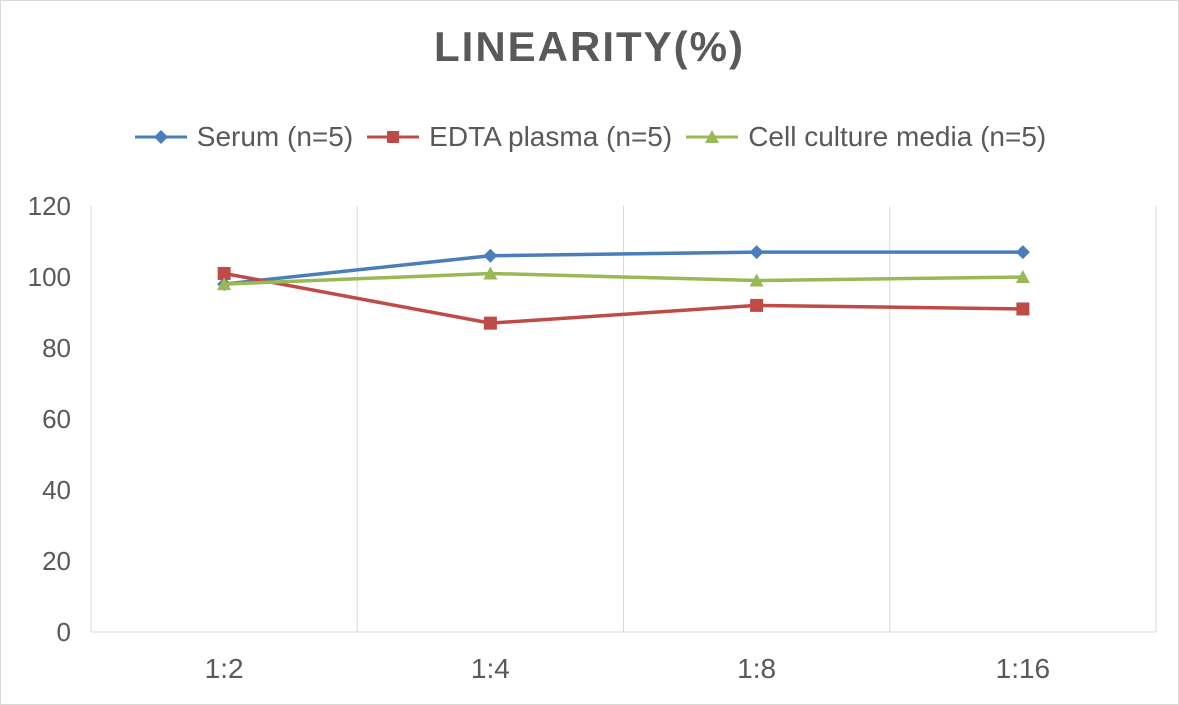 The height and width of the screenshot is (705, 1179). Describe the element at coordinates (756, 668) in the screenshot. I see `x-tick-label: 1:8` at that location.